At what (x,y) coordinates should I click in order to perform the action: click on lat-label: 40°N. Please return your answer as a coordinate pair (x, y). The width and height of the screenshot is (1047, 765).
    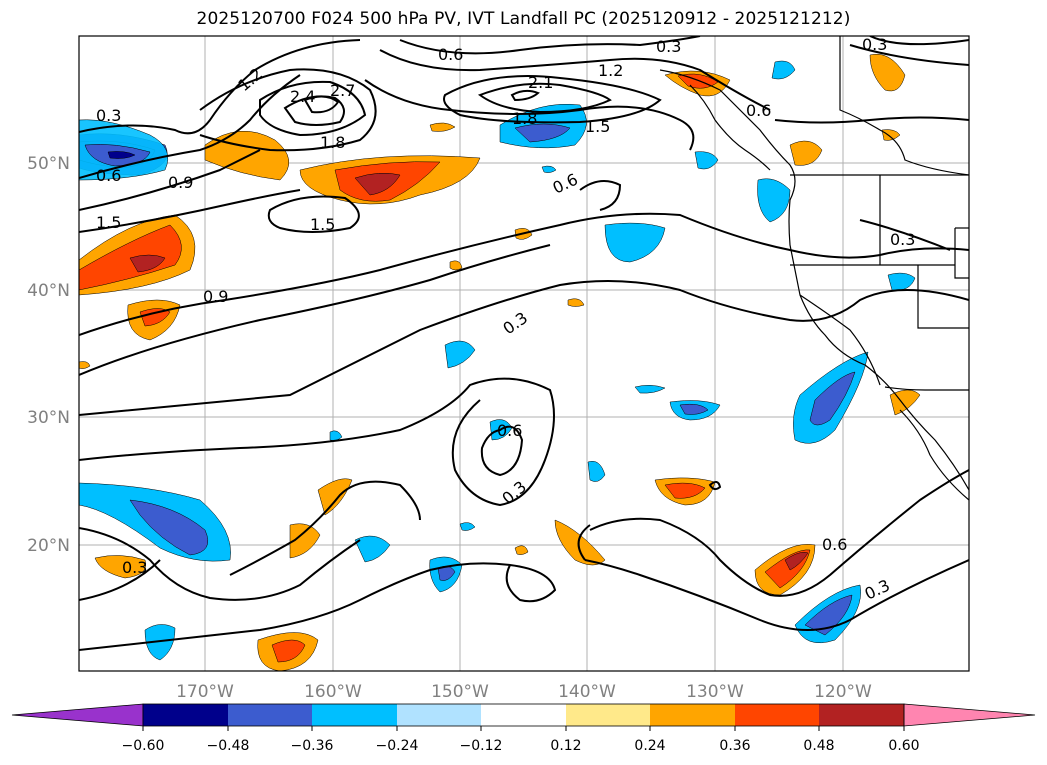
    Looking at the image, I should click on (48, 291).